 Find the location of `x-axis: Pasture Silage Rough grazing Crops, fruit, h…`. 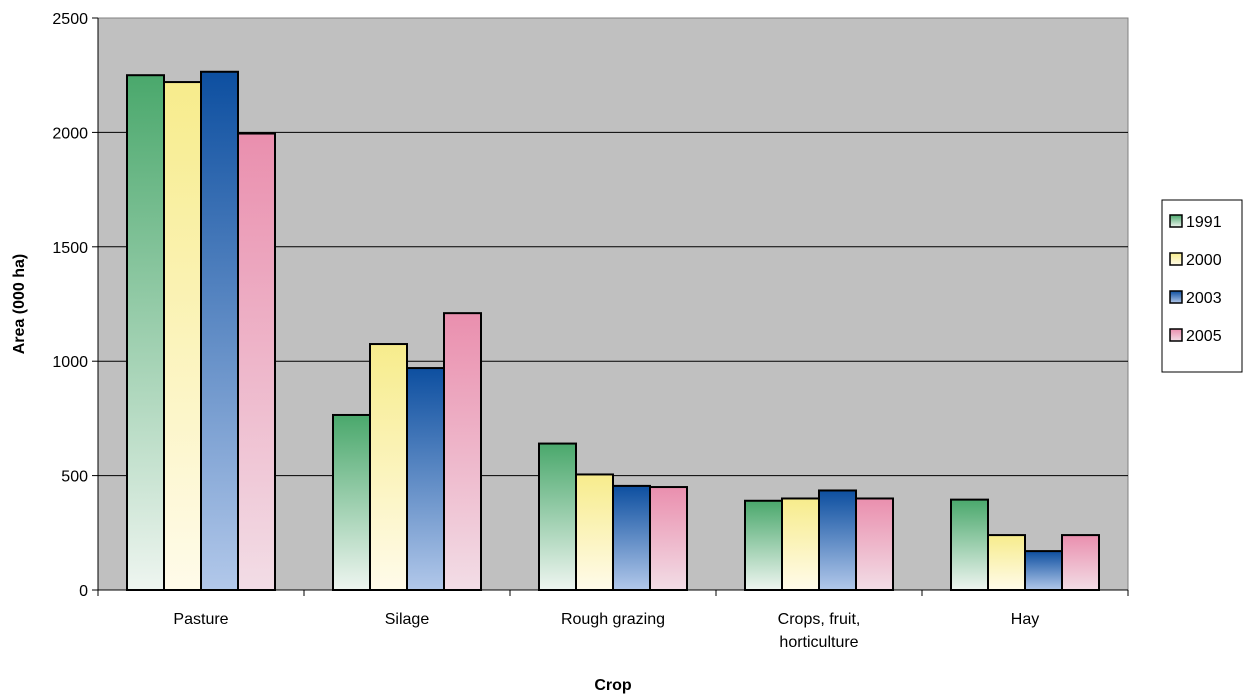

x-axis: Pasture Silage Rough grazing Crops, fruit, h… is located at coordinates (613, 620).